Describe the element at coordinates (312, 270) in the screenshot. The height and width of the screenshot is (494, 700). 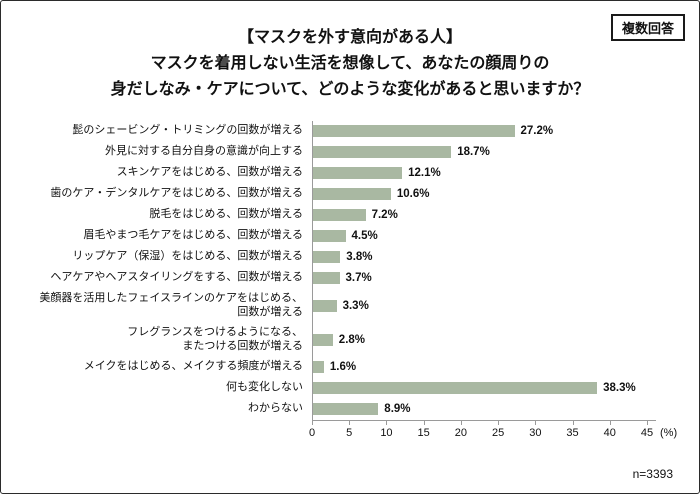
I see `y-axis-line` at that location.